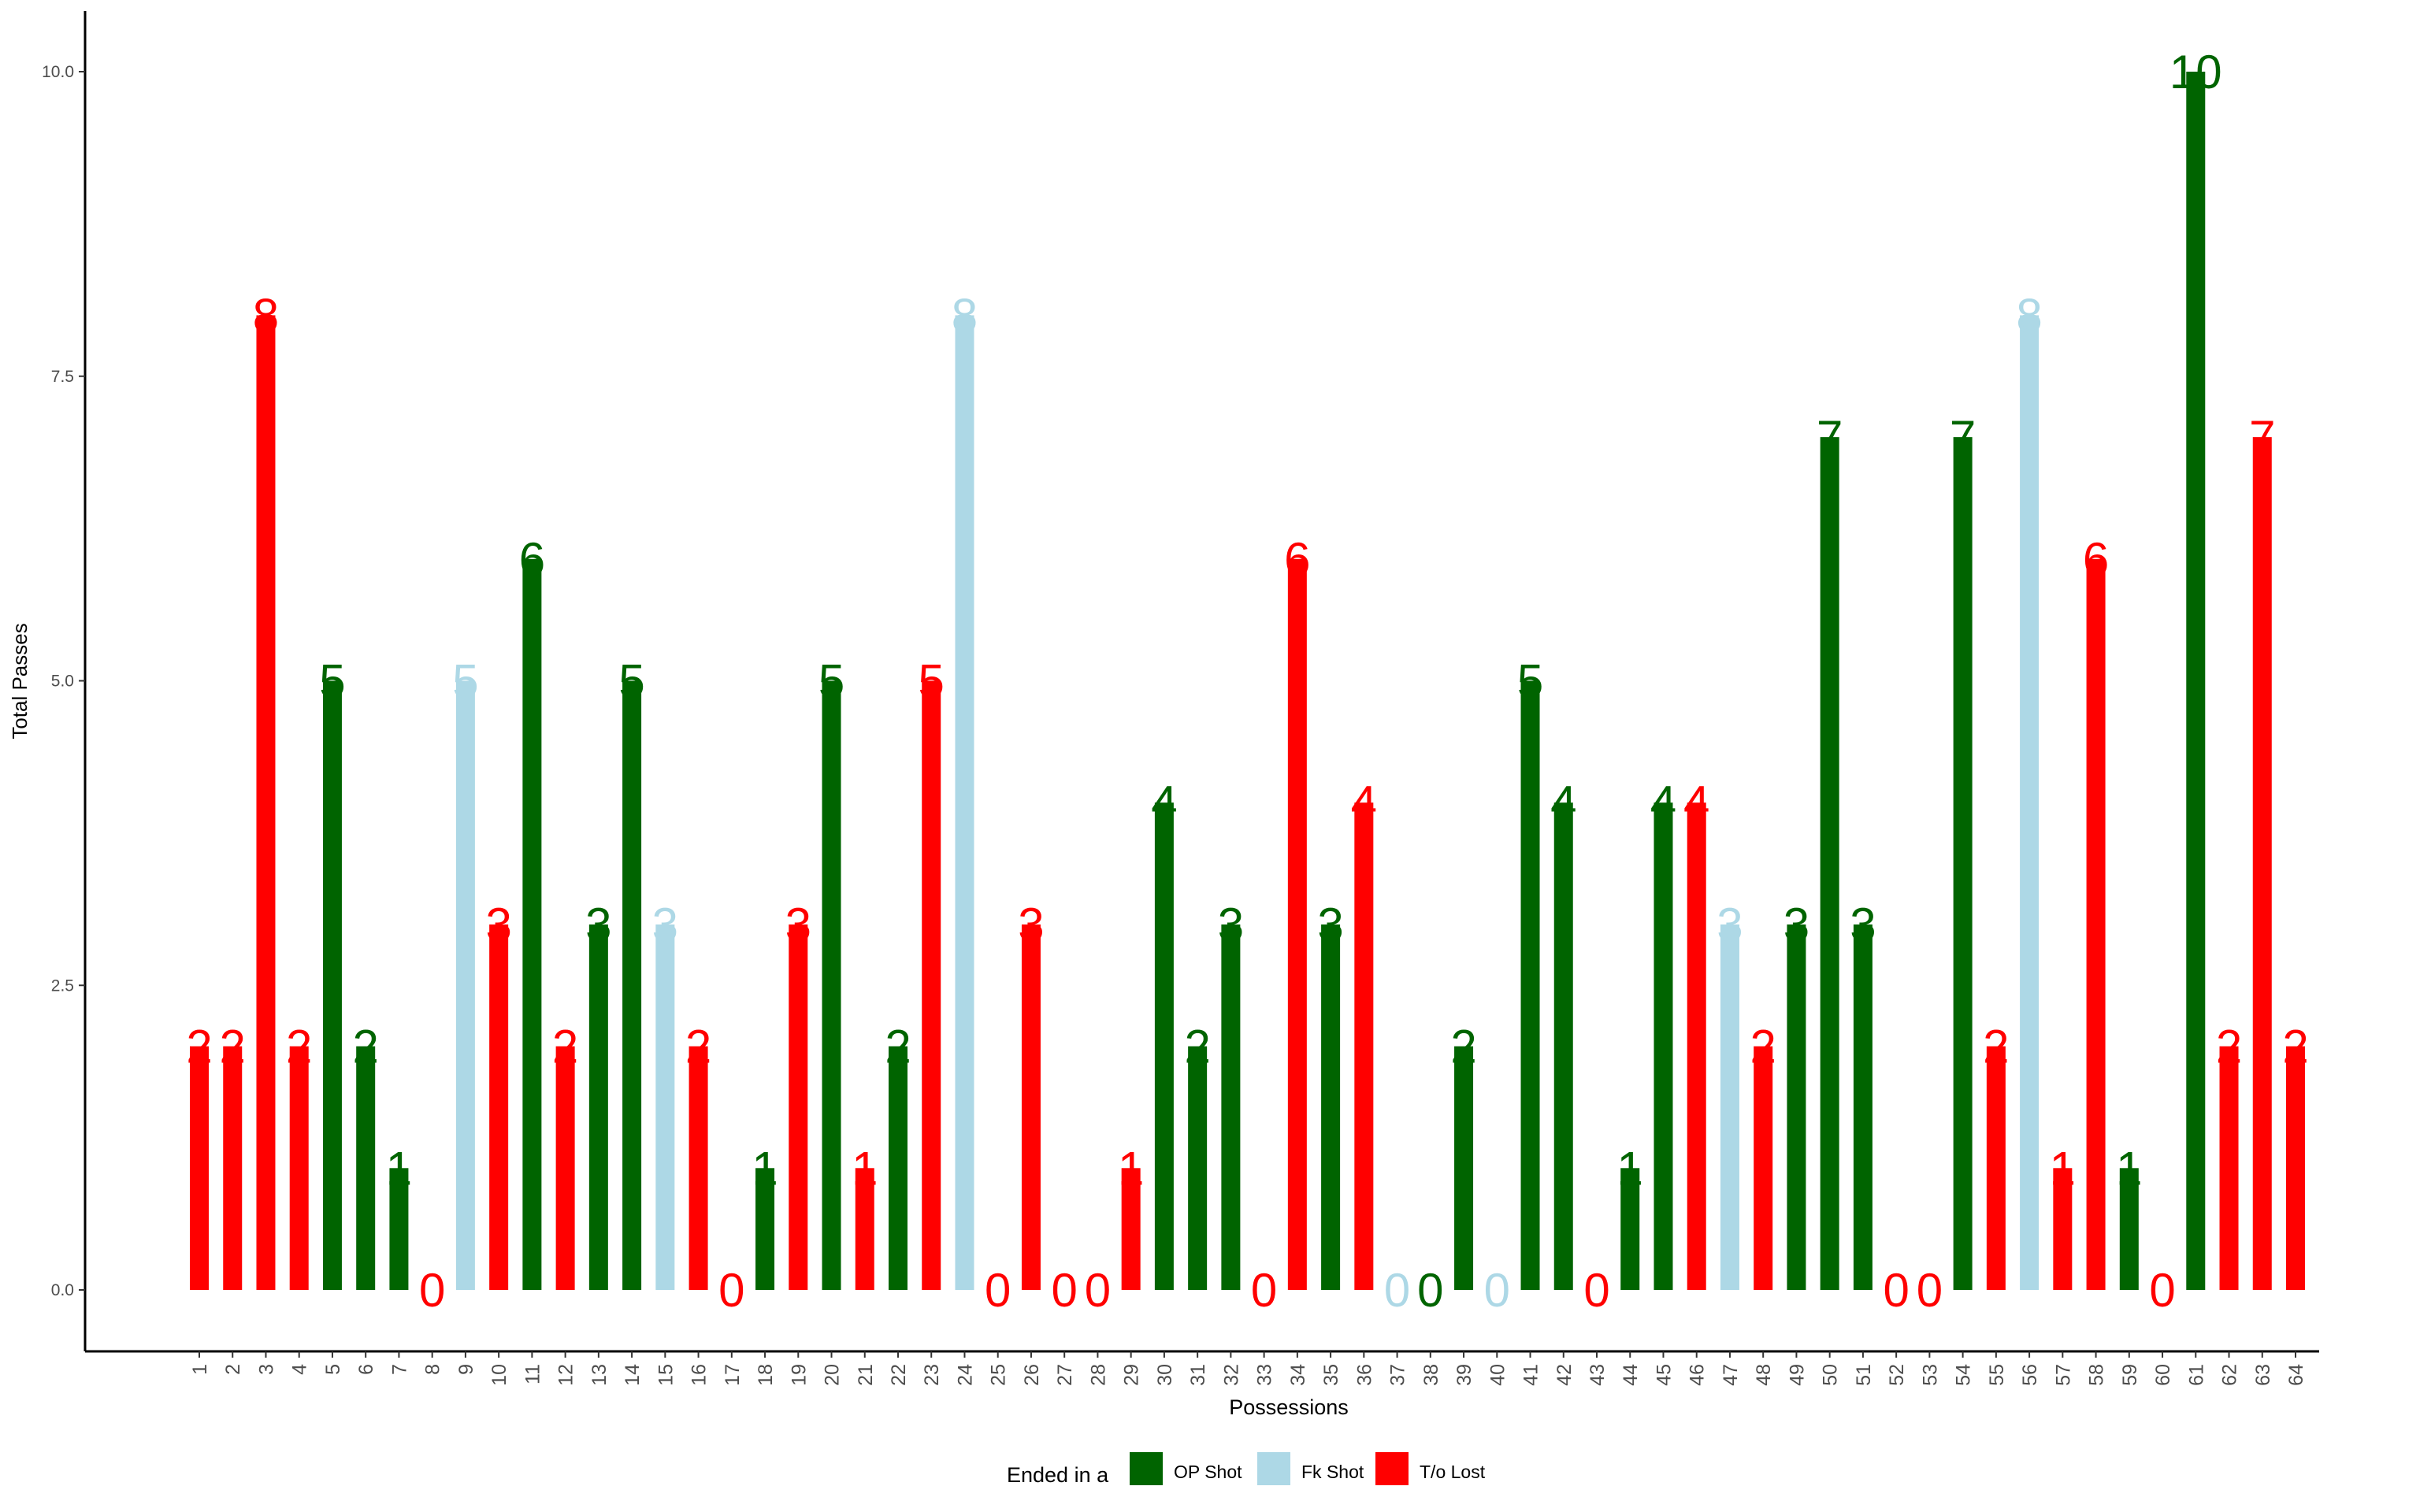 This screenshot has height=1512, width=2420. Describe the element at coordinates (1531, 1375) in the screenshot. I see `x-tick-label: 41` at that location.